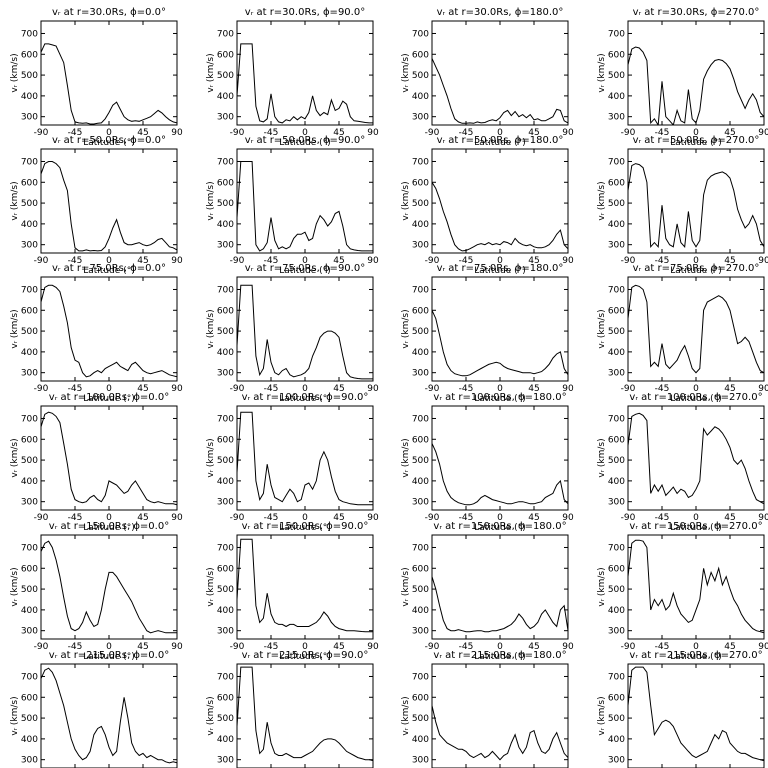 Image resolution: width=768 pixels, height=768 pixels. Describe the element at coordinates (695, 655) in the screenshot. I see `panel-title: vᵣ at r=215.0Rs, ϕ=270.0°` at that location.